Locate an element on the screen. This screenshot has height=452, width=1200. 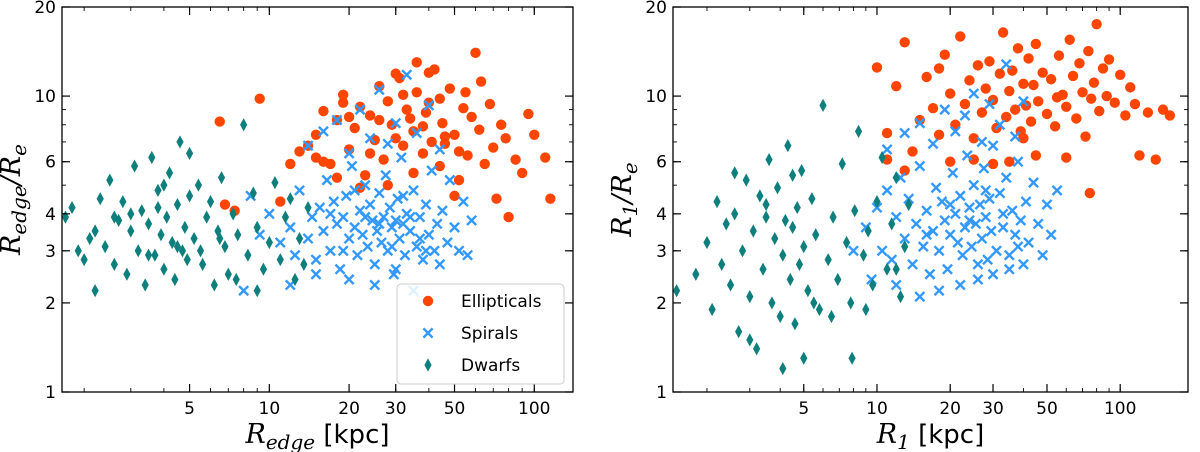
x-axis-label-symbol: R is located at coordinates (254, 434).